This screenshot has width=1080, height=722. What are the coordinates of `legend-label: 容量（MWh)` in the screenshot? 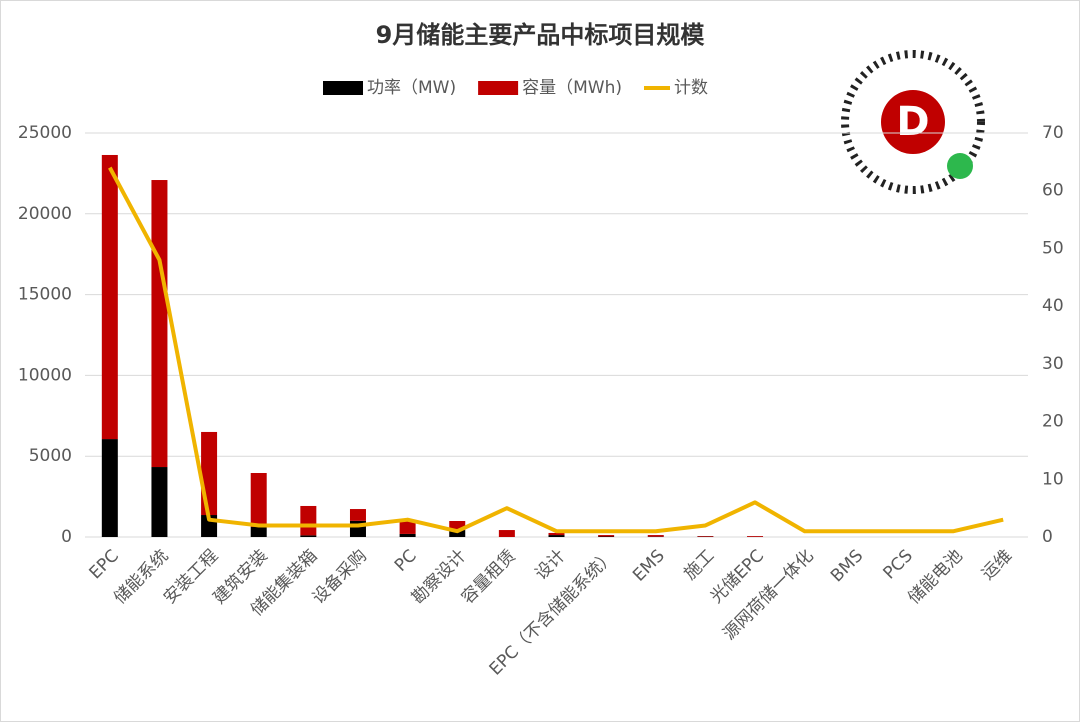 It's located at (572, 88).